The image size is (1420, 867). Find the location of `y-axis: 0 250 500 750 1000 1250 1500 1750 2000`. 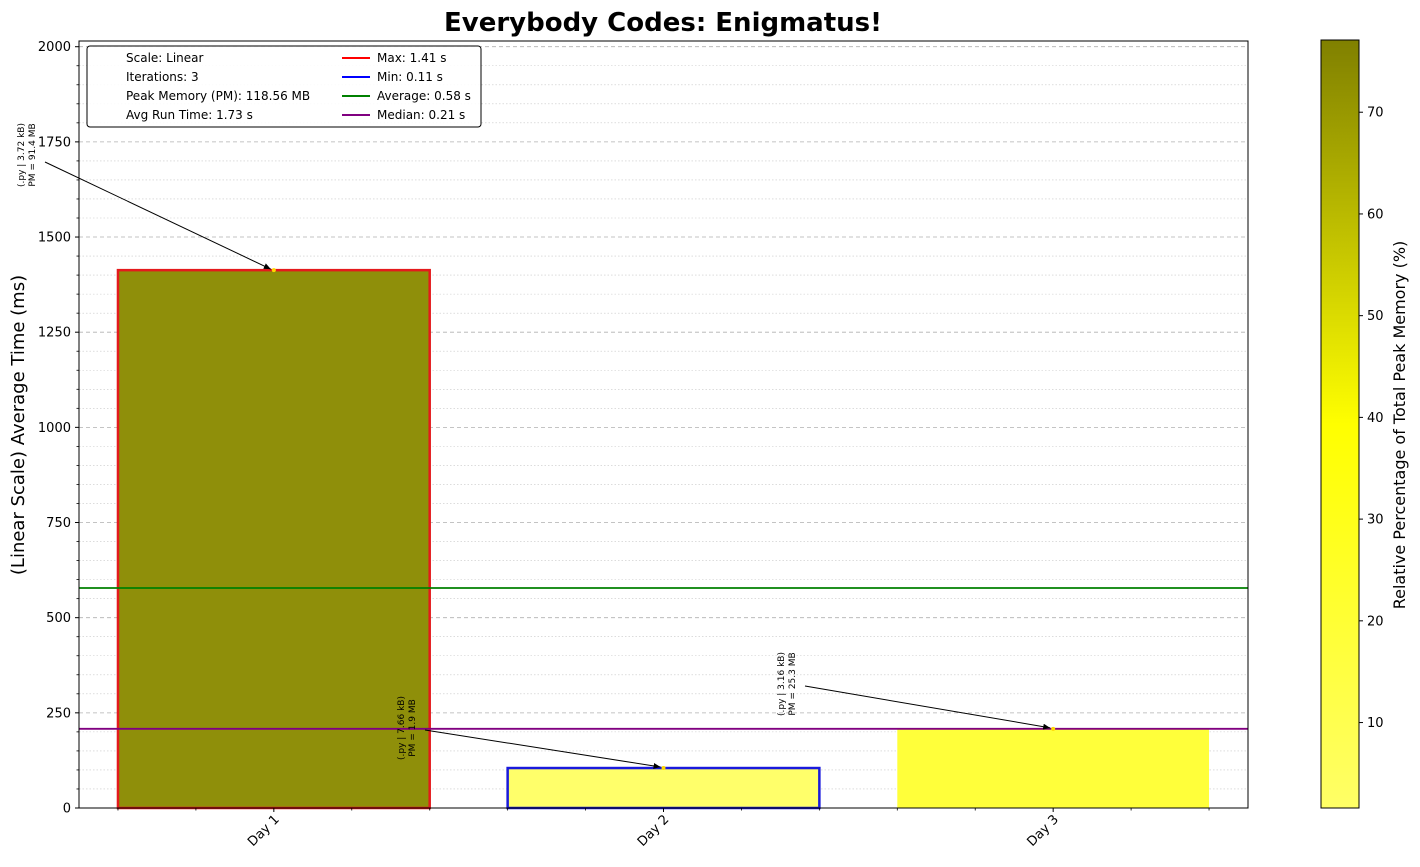

y-axis: 0 250 500 750 1000 1250 1500 1750 2000 is located at coordinates (58, 428).